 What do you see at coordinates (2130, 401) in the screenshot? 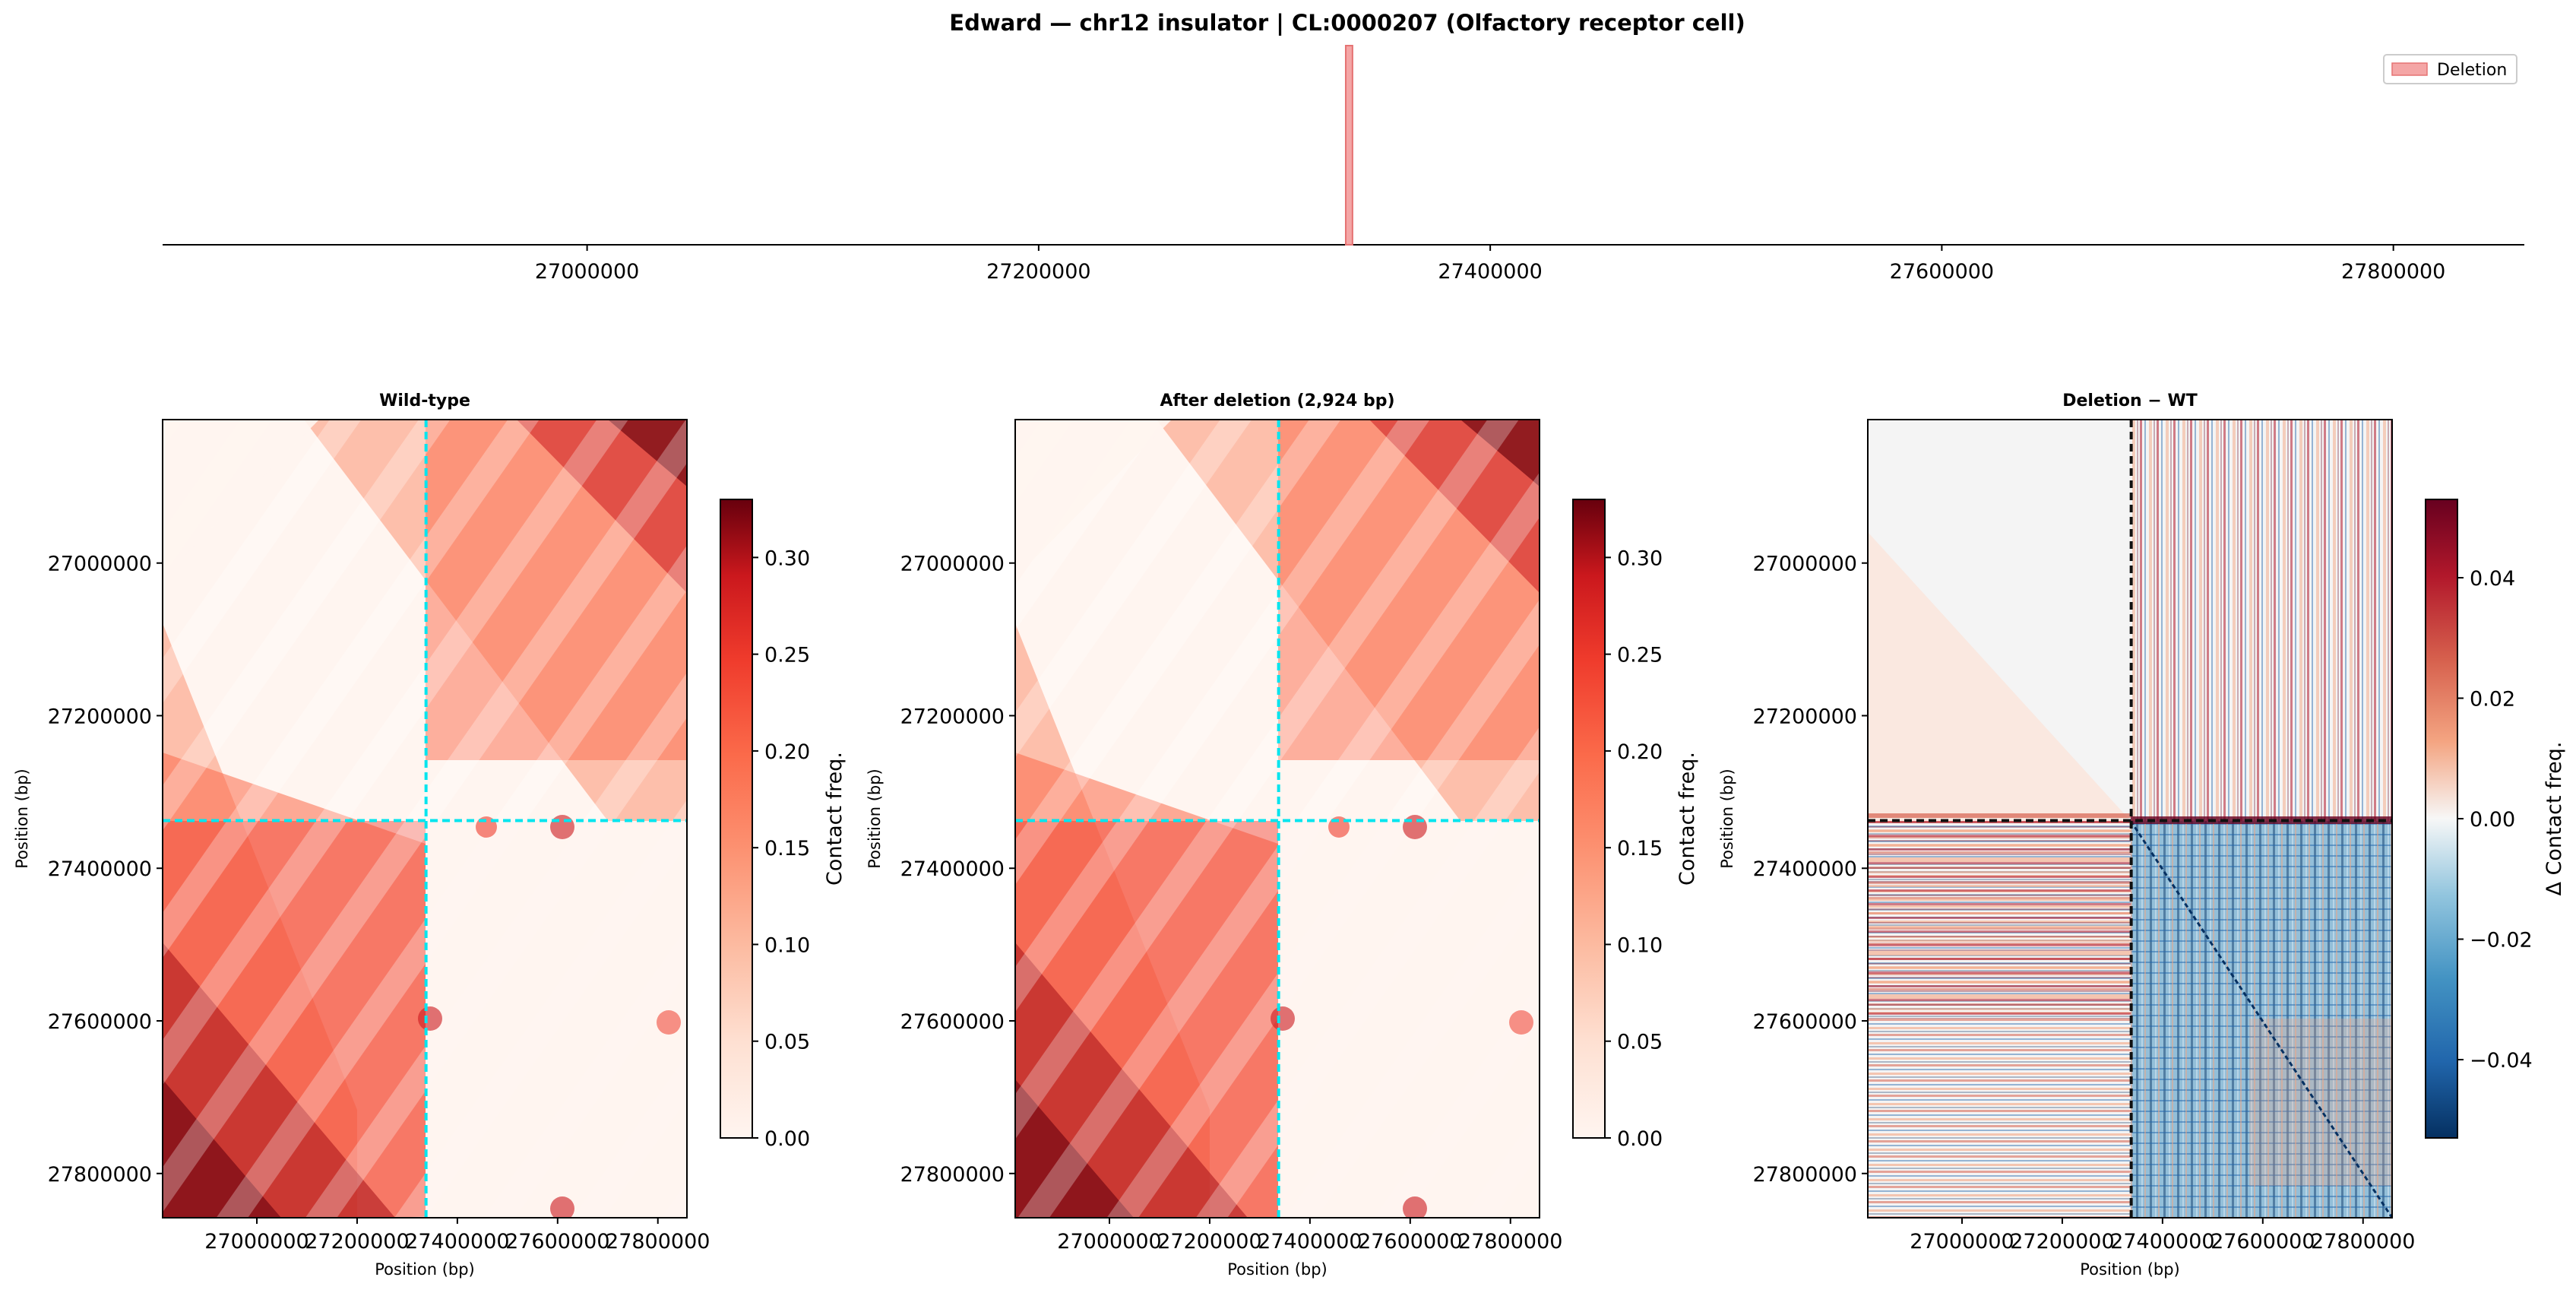
I see `panel-title: Deletion − WT` at bounding box center [2130, 401].